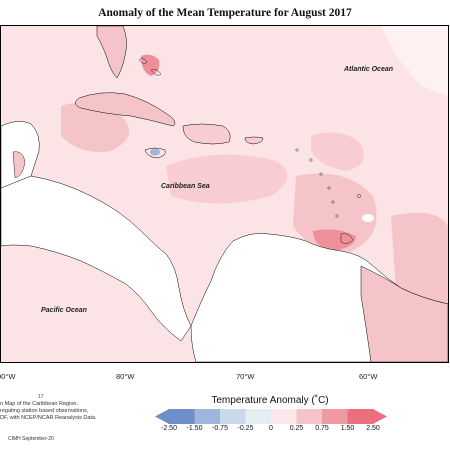 This screenshot has height=450, width=450. What do you see at coordinates (220, 428) in the screenshot?
I see `legend-label: -0.75` at bounding box center [220, 428].